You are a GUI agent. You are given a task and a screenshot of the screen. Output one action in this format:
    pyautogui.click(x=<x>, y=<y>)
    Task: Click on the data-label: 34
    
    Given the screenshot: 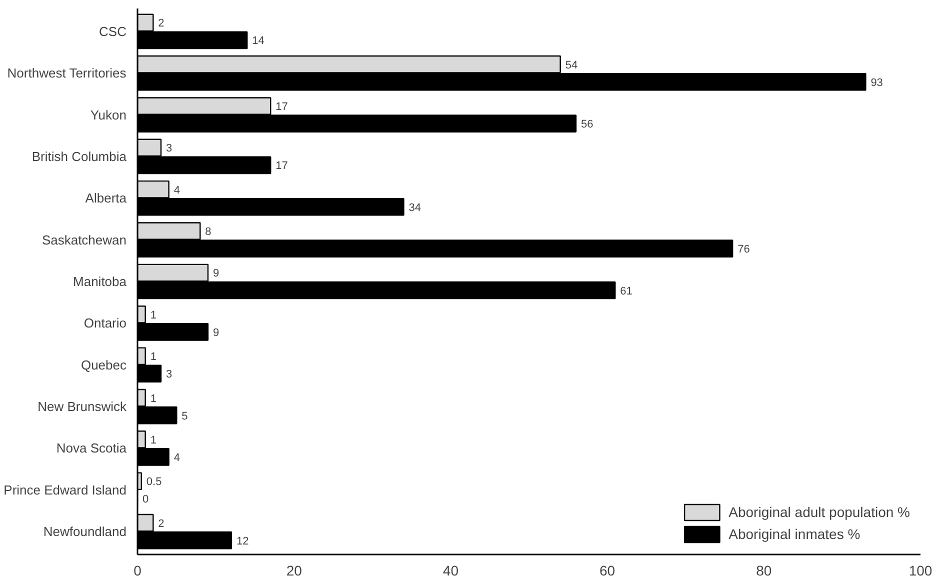 What is the action you would take?
    pyautogui.click(x=414, y=208)
    